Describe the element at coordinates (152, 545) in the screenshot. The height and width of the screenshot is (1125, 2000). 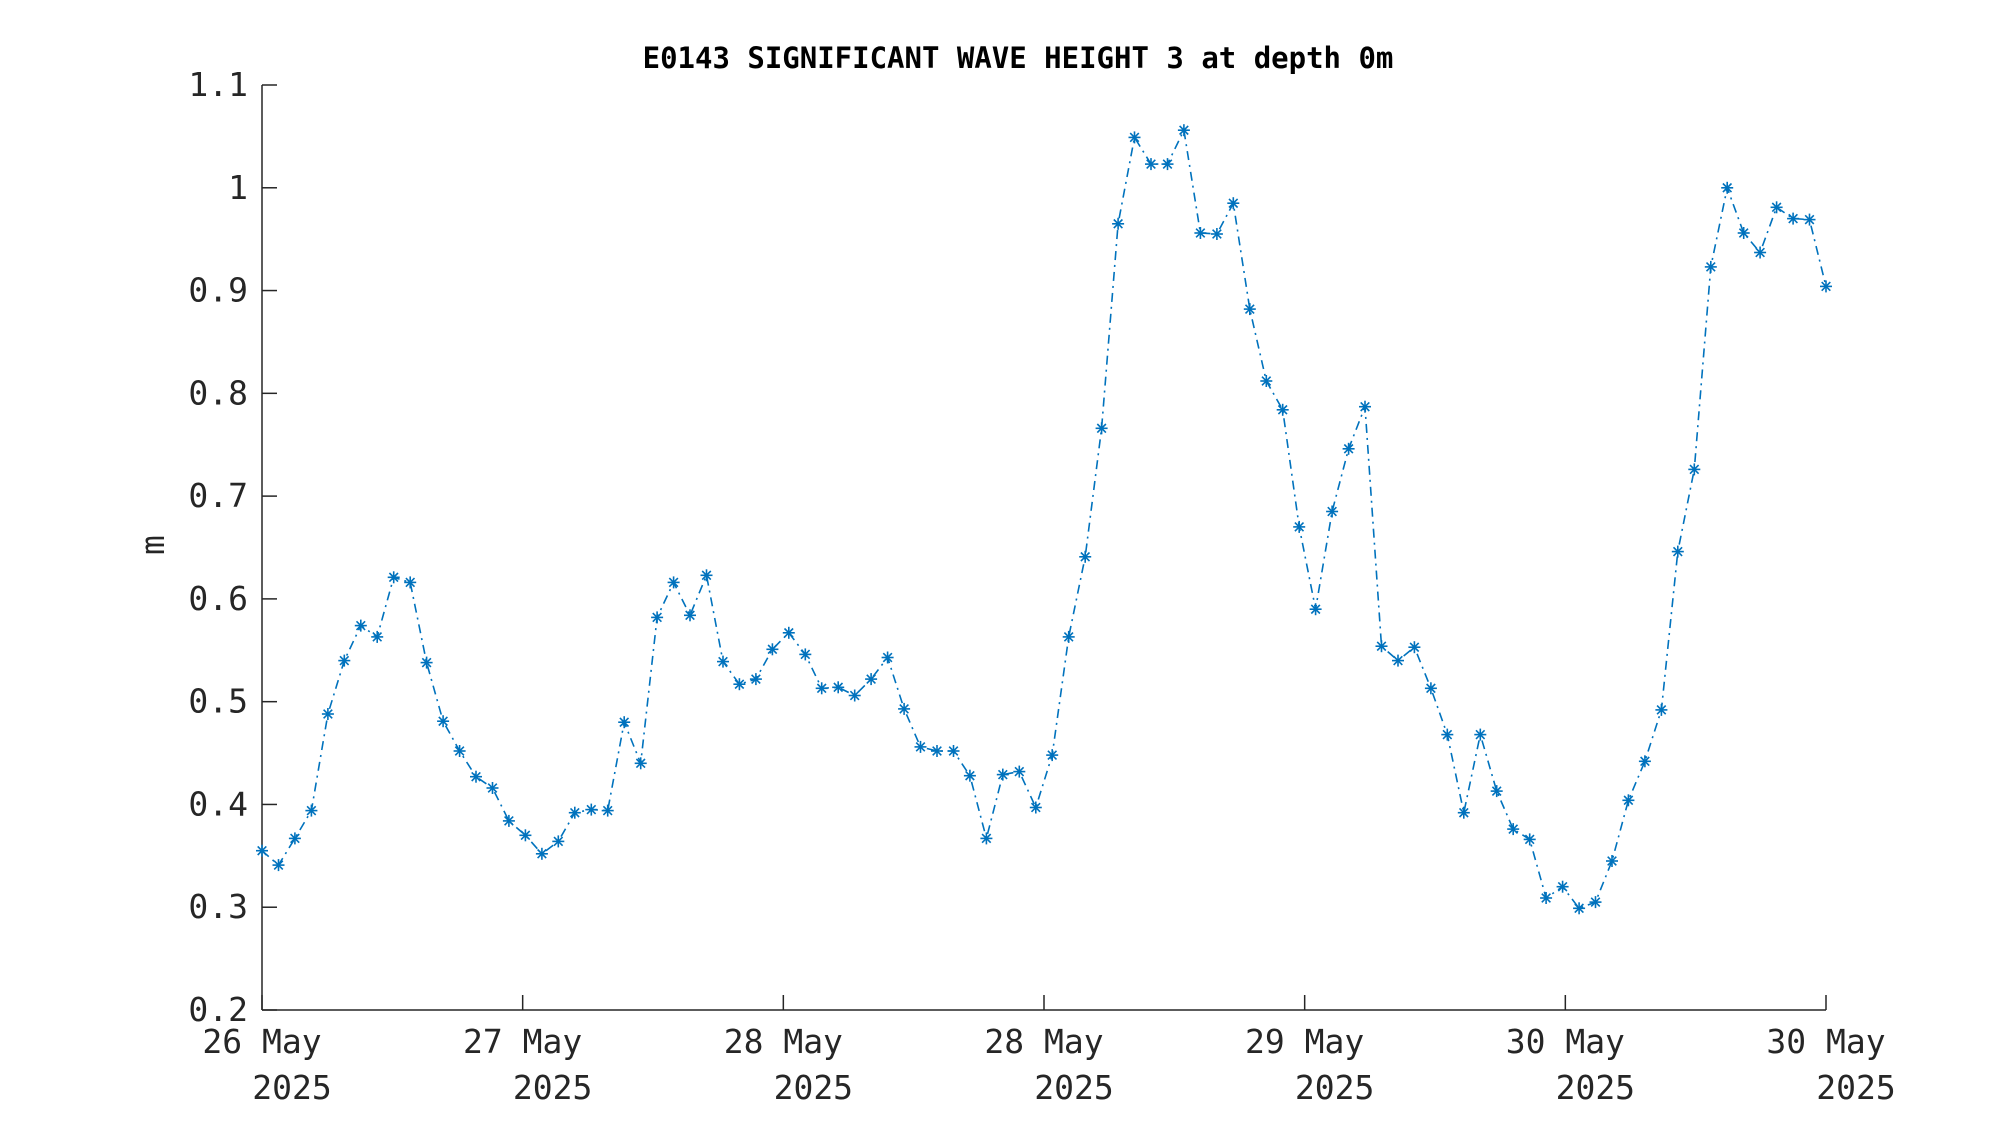
I see `y-axis-label: m` at that location.